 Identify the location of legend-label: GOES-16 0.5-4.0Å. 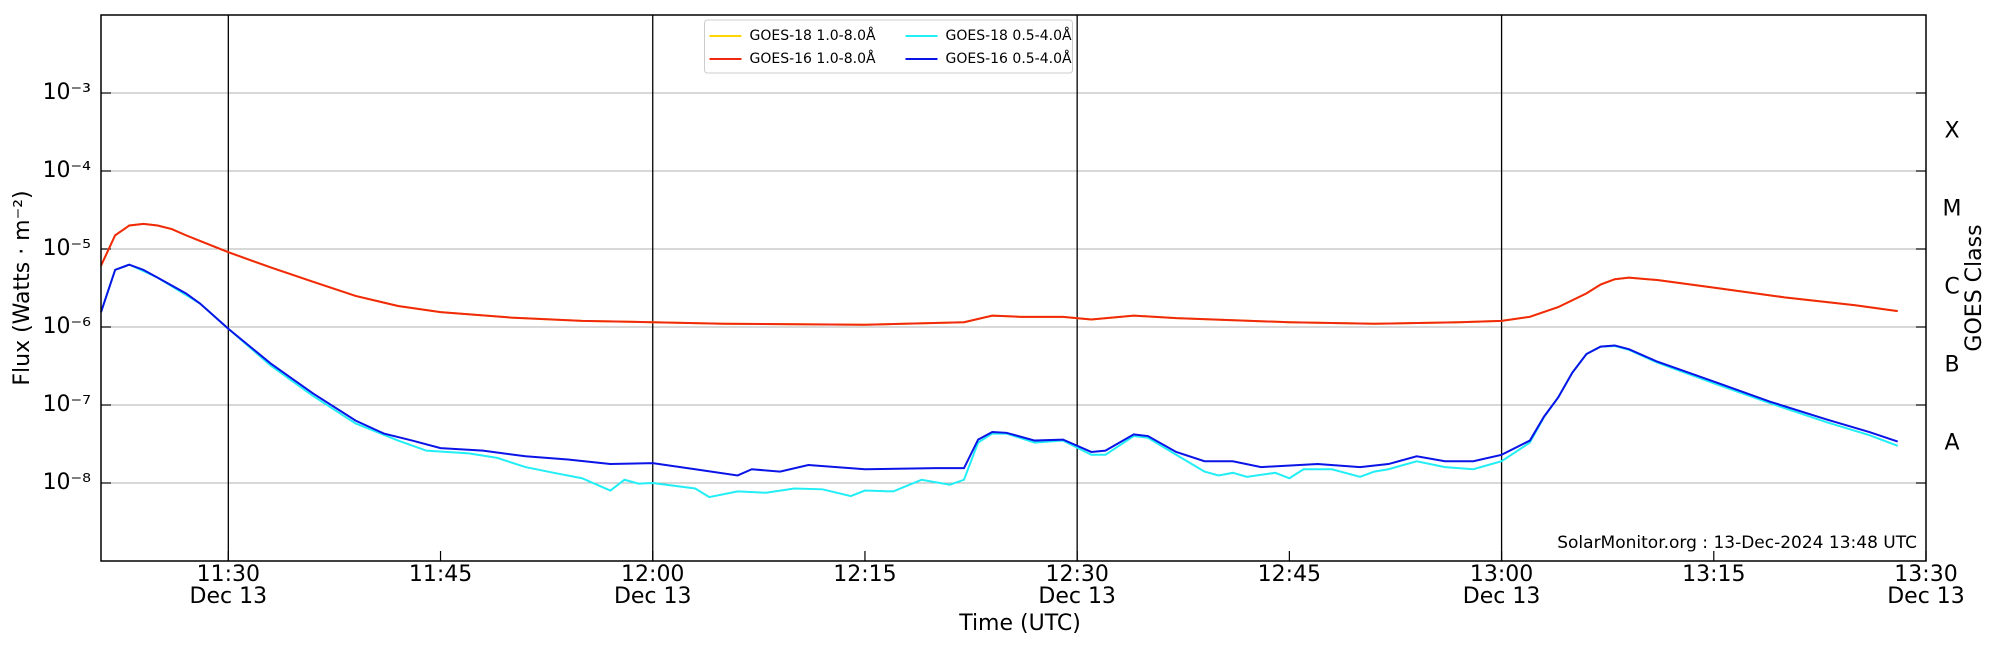
(1009, 58).